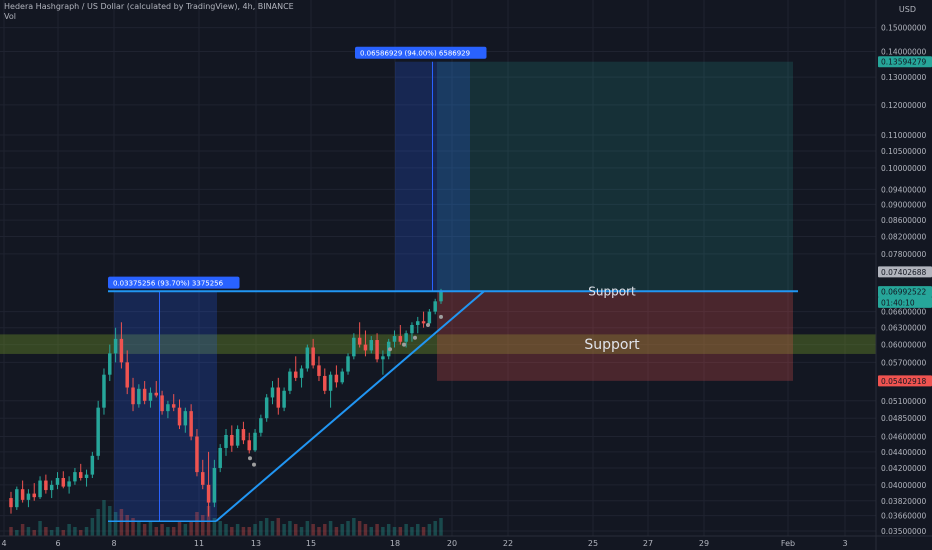  Describe the element at coordinates (256, 543) in the screenshot. I see `time-tick-label: 13` at that location.